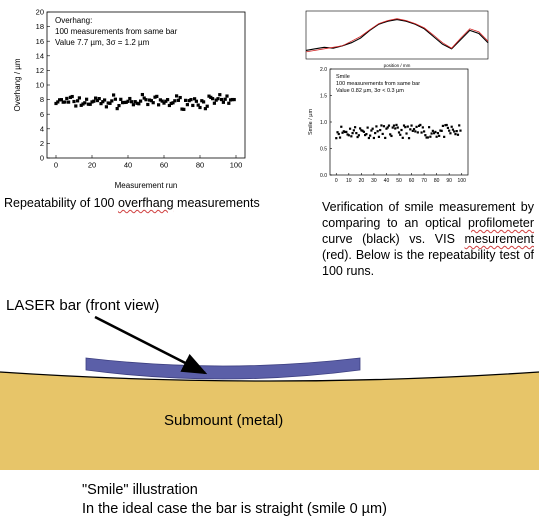 This screenshot has width=539, height=520. What do you see at coordinates (387, 181) in the screenshot?
I see `x-tick-label: 40` at bounding box center [387, 181].